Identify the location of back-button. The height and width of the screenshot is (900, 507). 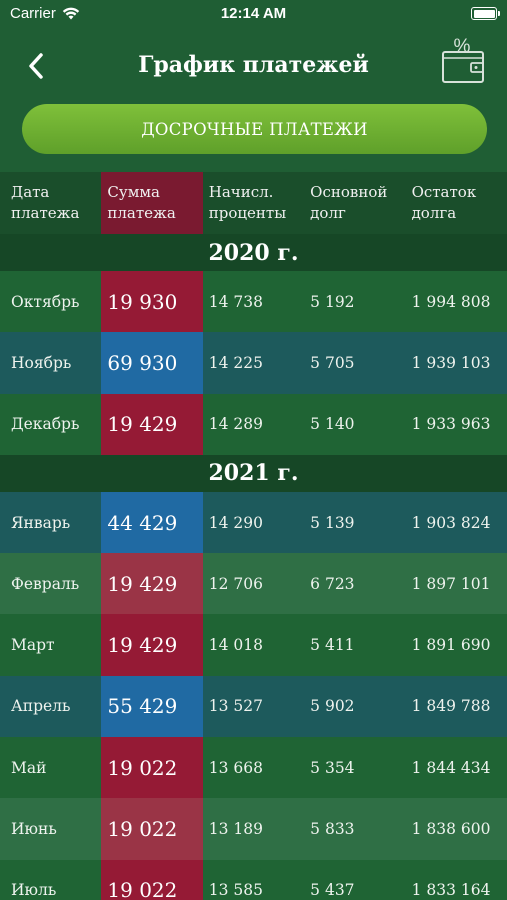
(36, 66).